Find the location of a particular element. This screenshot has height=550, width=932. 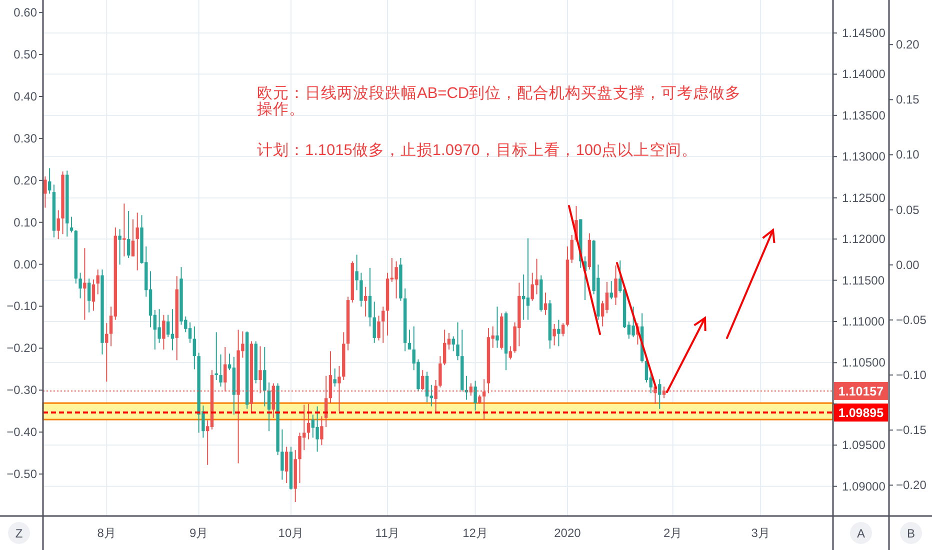

y-tick-label: 0.00 is located at coordinates (26, 264).